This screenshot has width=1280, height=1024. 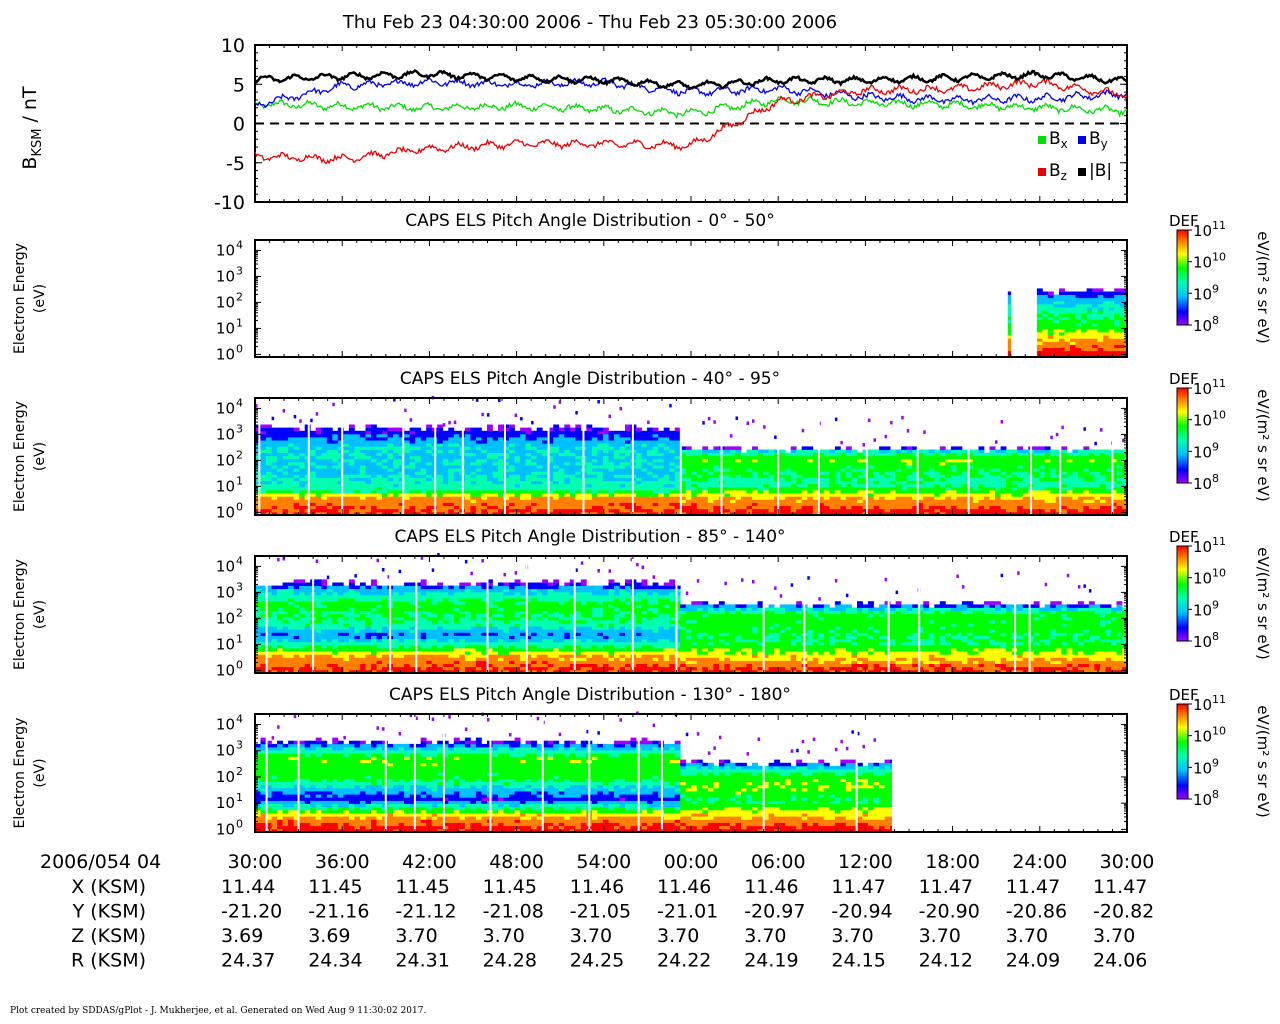 I want to click on y-tick-label: 10, so click(x=225, y=302).